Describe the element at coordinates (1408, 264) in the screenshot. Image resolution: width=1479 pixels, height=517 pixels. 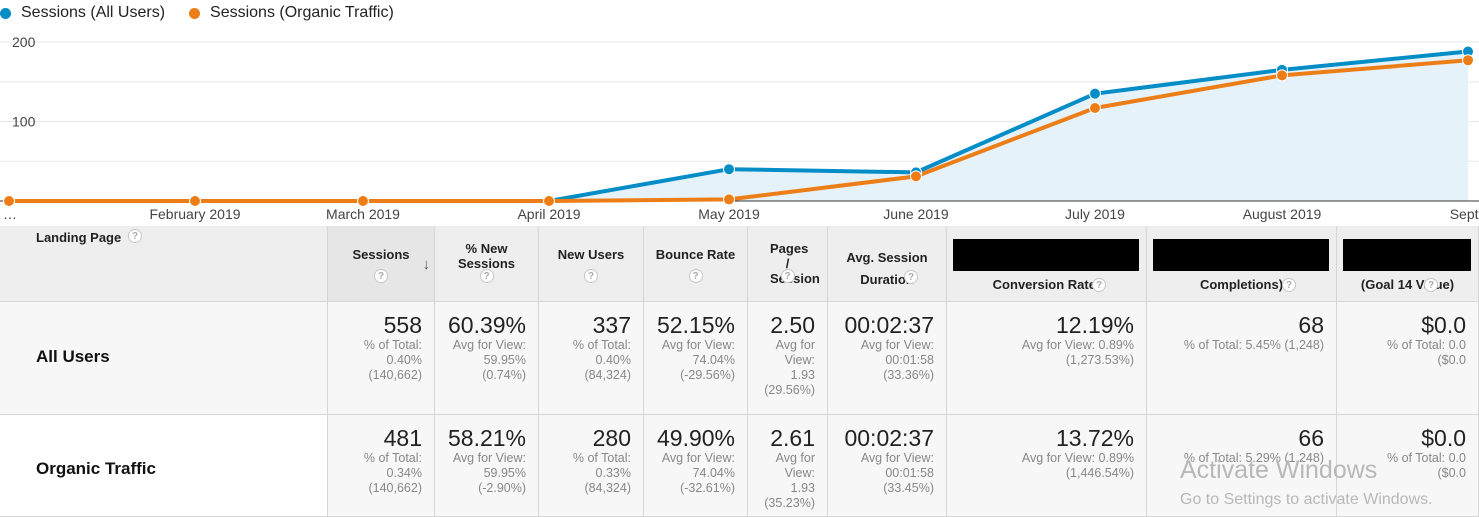
I see `column-header-8: (Goal 14 Value)?` at that location.